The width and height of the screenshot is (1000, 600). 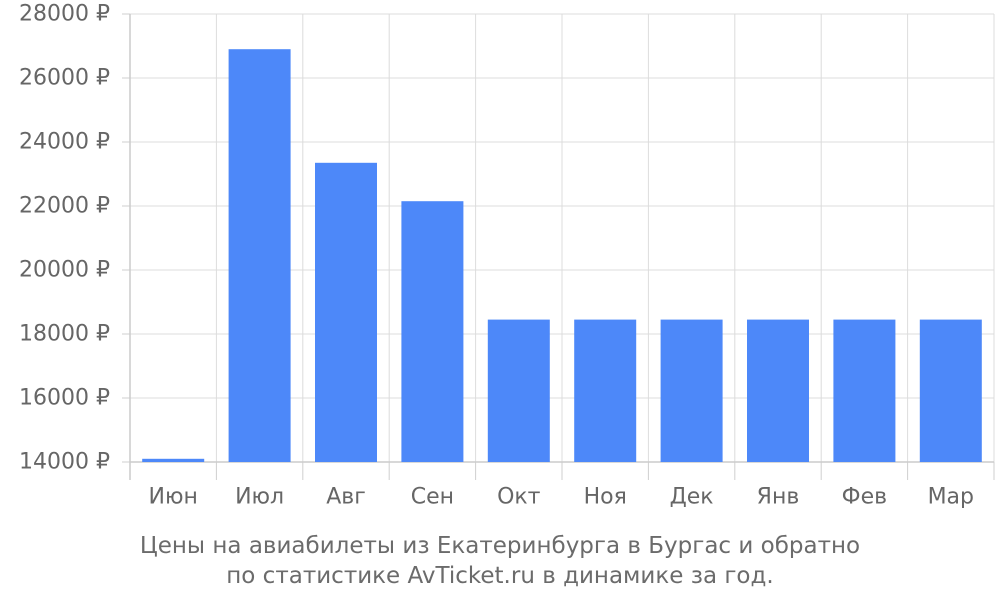 I want to click on x-tick-label: Июн, so click(x=173, y=497).